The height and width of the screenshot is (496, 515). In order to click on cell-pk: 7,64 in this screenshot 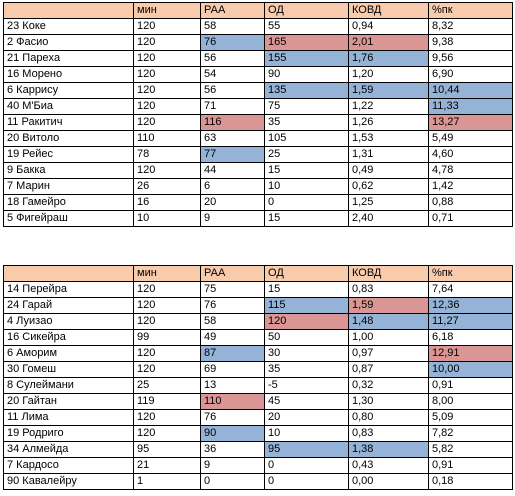, I will do `click(470, 289)`.